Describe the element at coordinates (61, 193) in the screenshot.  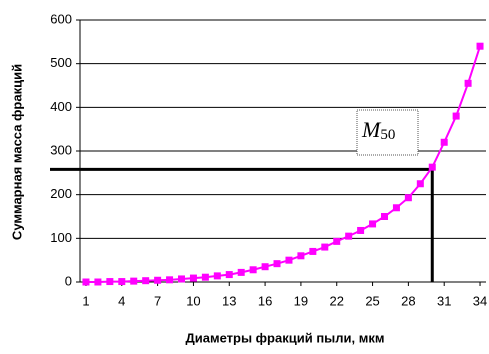
I see `y-tick-label: 200` at that location.